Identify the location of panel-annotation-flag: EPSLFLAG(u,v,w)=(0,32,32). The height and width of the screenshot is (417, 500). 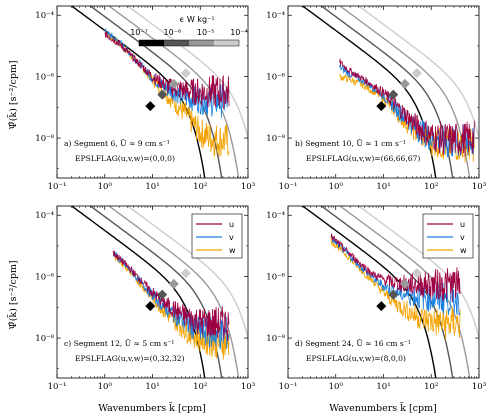
(130, 358).